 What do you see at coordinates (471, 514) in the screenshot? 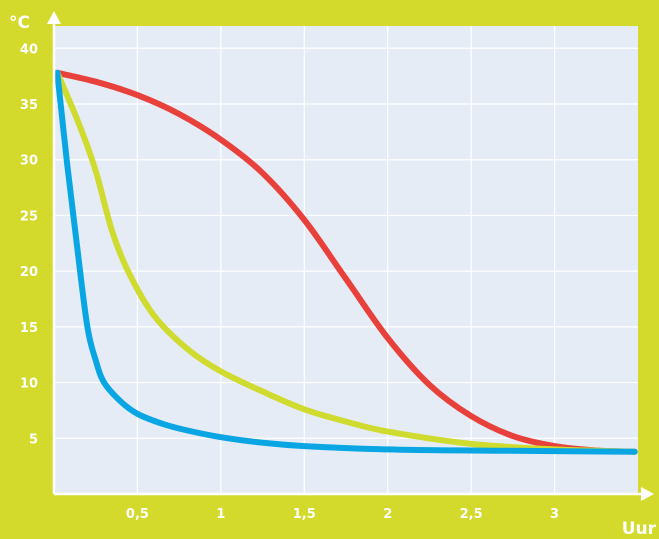
I see `x-tick-label: 2,5` at bounding box center [471, 514].